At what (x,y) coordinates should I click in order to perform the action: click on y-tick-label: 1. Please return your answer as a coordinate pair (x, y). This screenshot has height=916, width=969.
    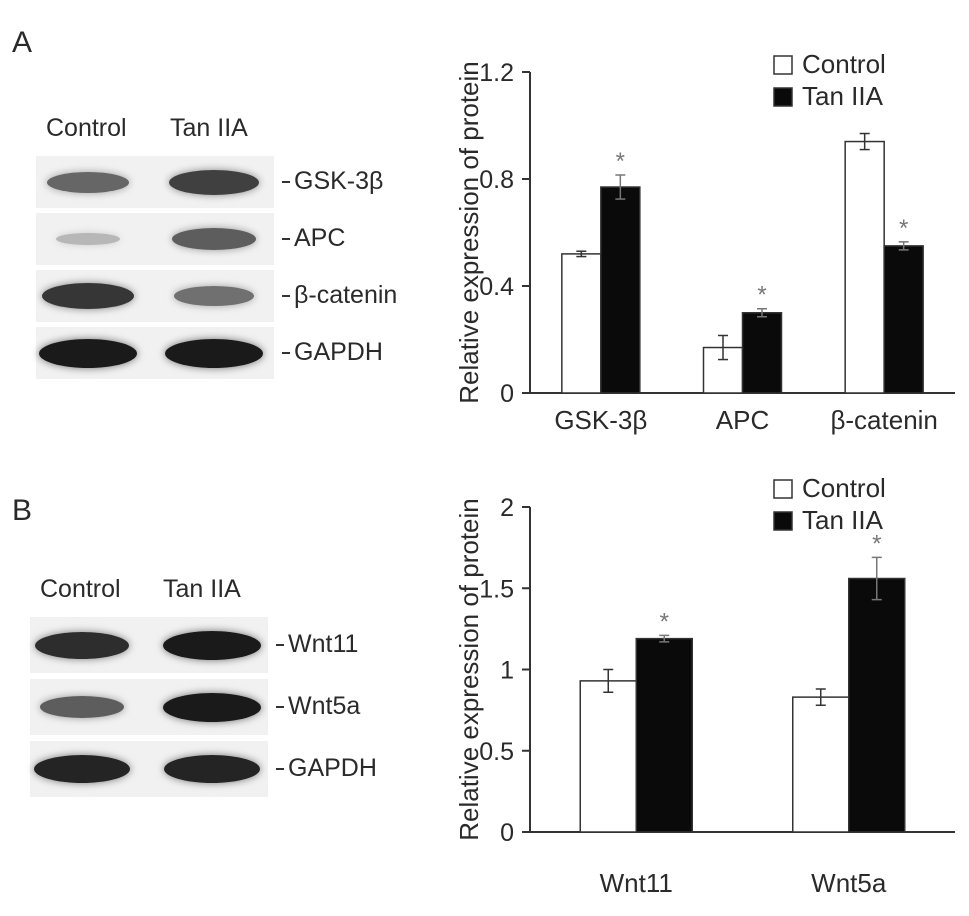
    Looking at the image, I should click on (507, 671).